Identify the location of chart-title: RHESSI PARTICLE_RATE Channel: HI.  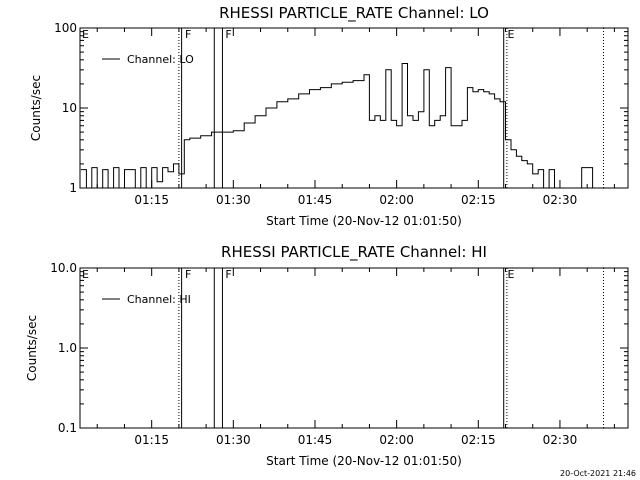
(354, 252).